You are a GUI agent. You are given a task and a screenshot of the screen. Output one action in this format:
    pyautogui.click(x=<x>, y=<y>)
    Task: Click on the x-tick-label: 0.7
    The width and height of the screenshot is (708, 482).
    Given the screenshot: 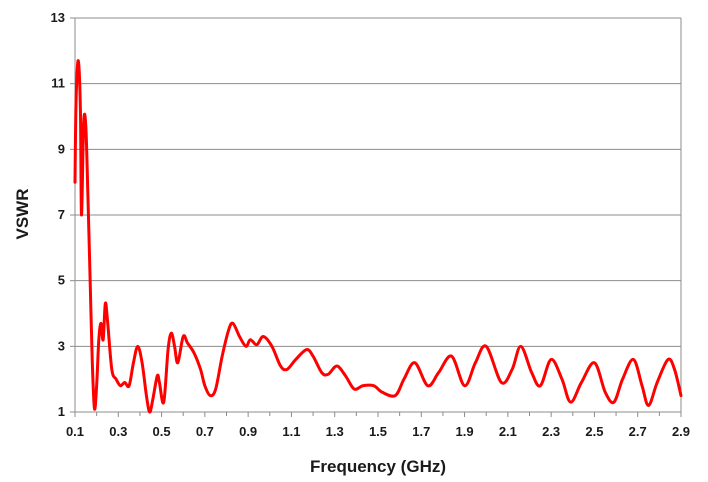 What is the action you would take?
    pyautogui.click(x=205, y=431)
    